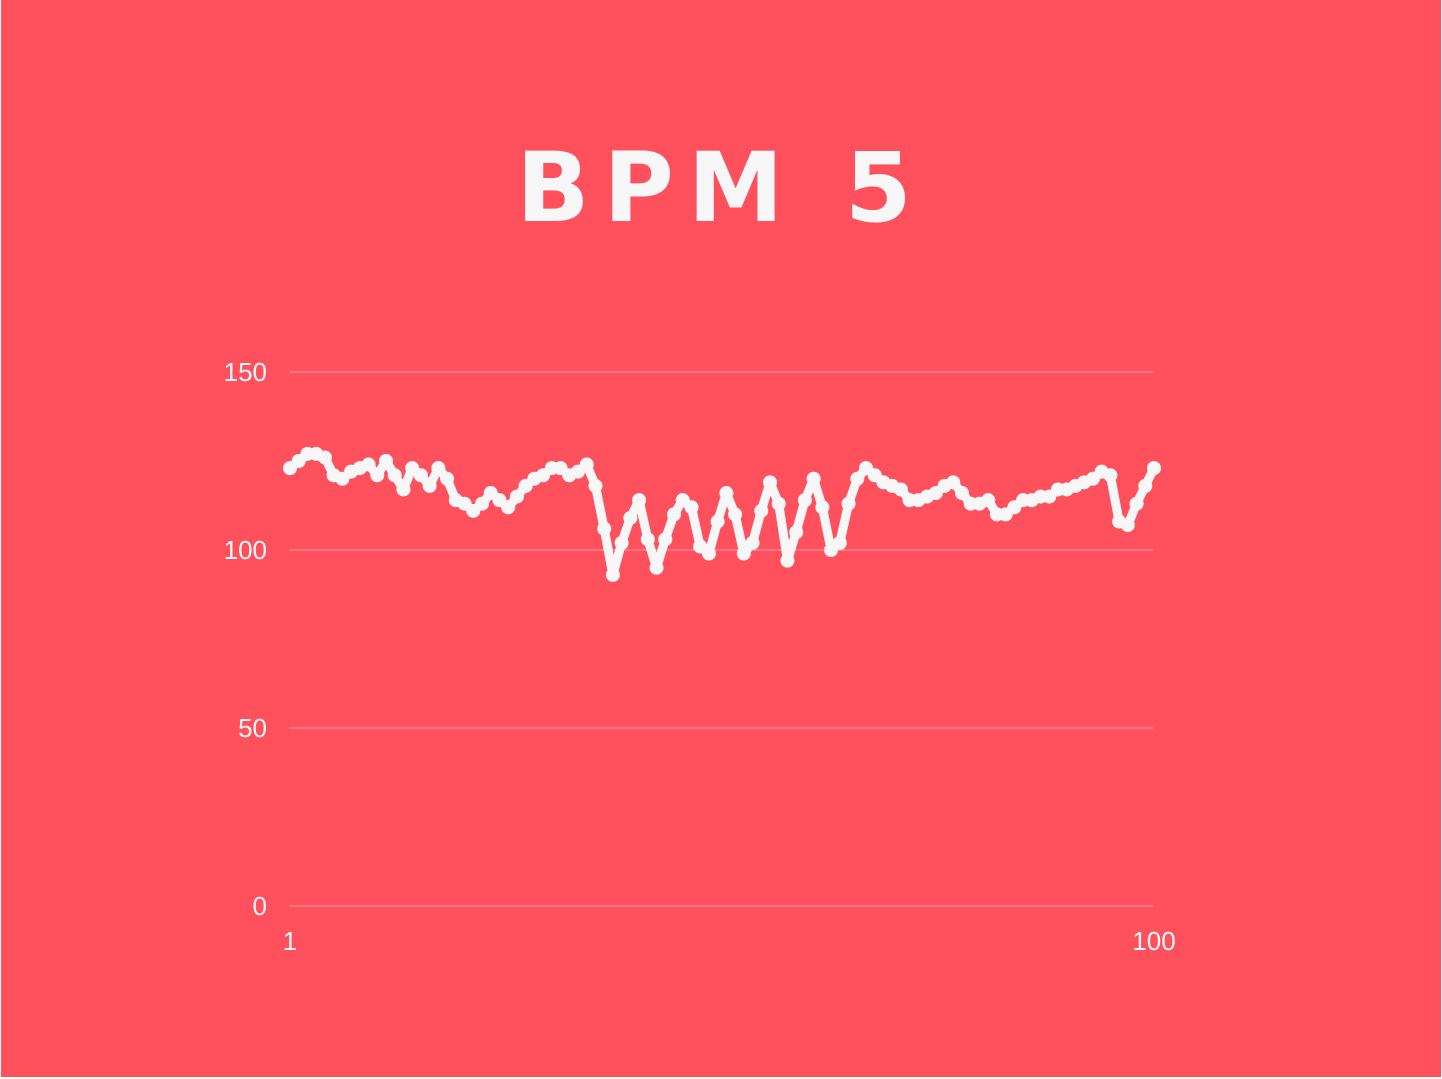 Image resolution: width=1442 pixels, height=1079 pixels. Describe the element at coordinates (245, 550) in the screenshot. I see `y-tick-label: 100` at that location.